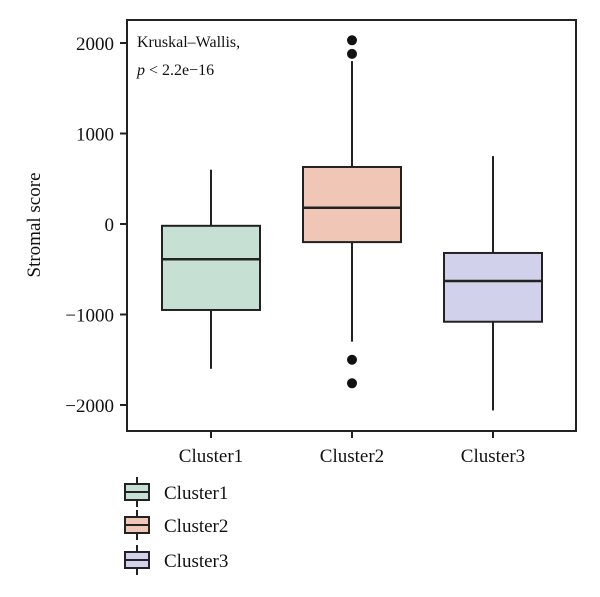 The height and width of the screenshot is (597, 600). I want to click on annotation-p-value: p < 2.2e−16, so click(175, 70).